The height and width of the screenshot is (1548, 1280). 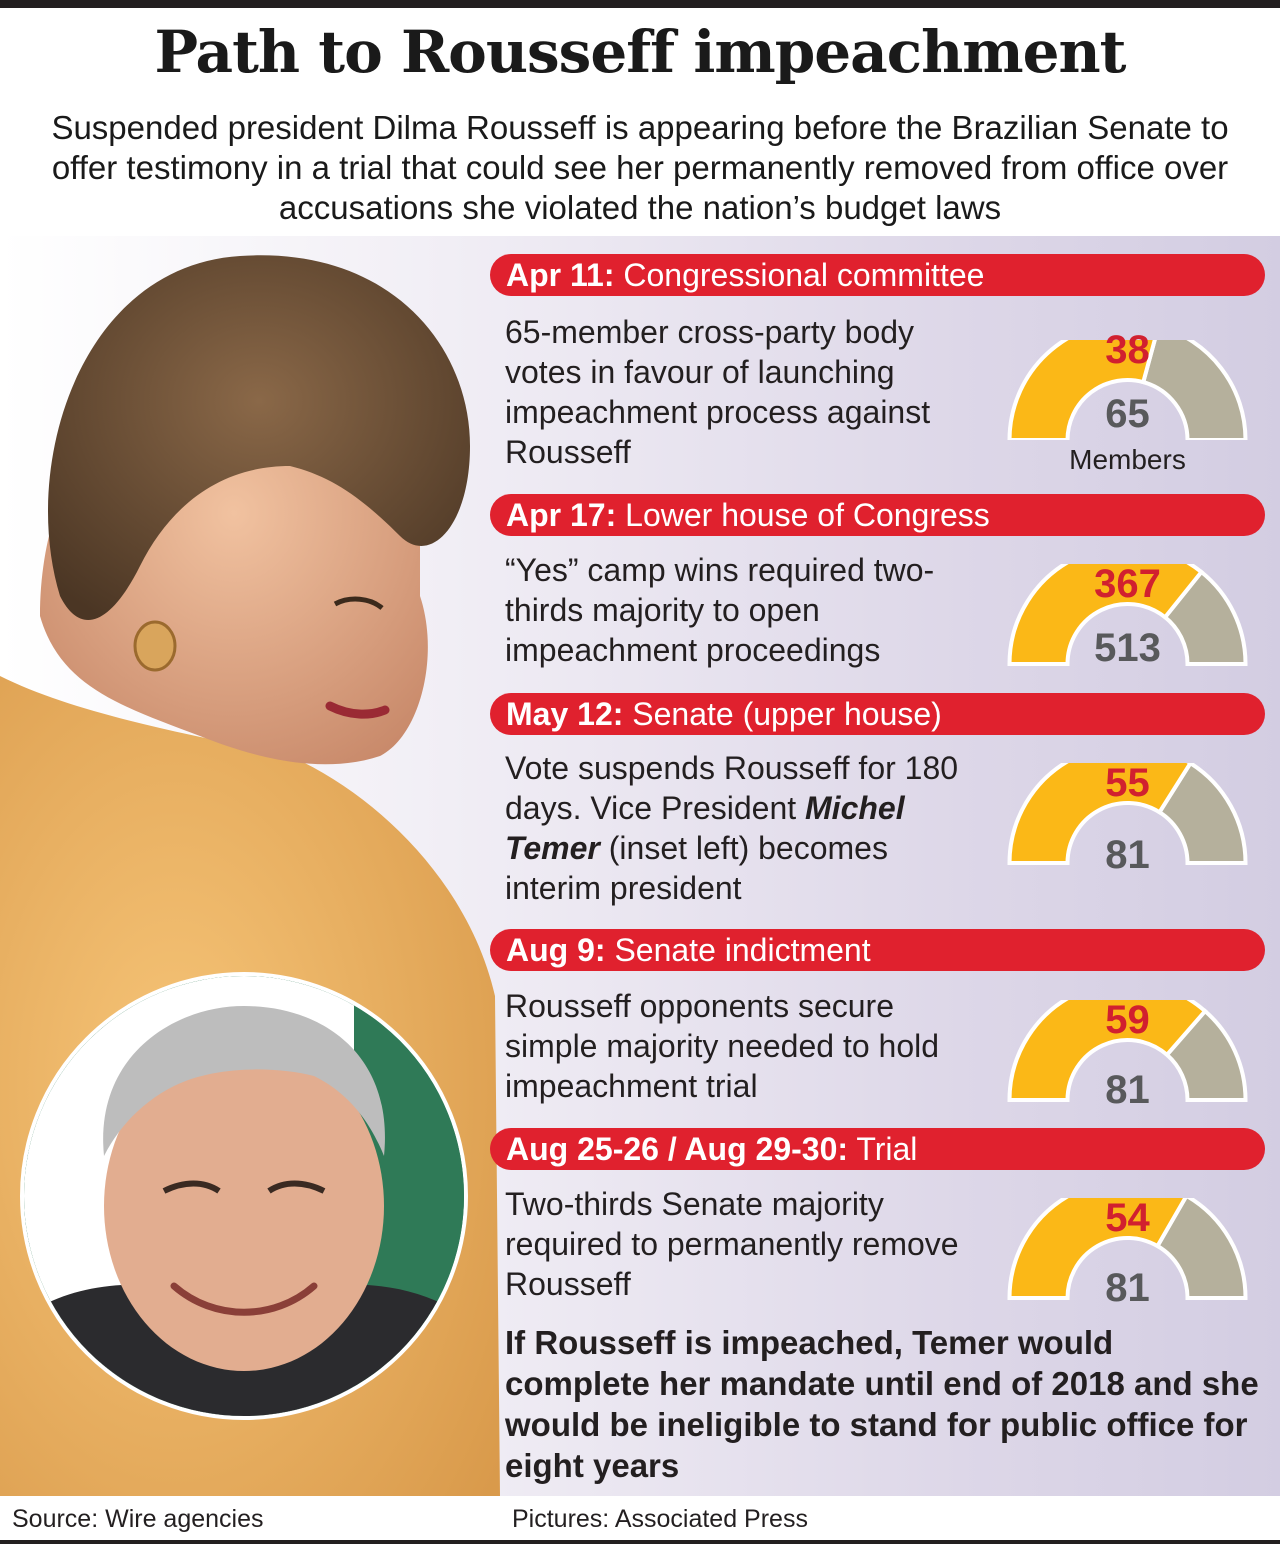 I want to click on gauge-unit: Members, so click(x=1127, y=459).